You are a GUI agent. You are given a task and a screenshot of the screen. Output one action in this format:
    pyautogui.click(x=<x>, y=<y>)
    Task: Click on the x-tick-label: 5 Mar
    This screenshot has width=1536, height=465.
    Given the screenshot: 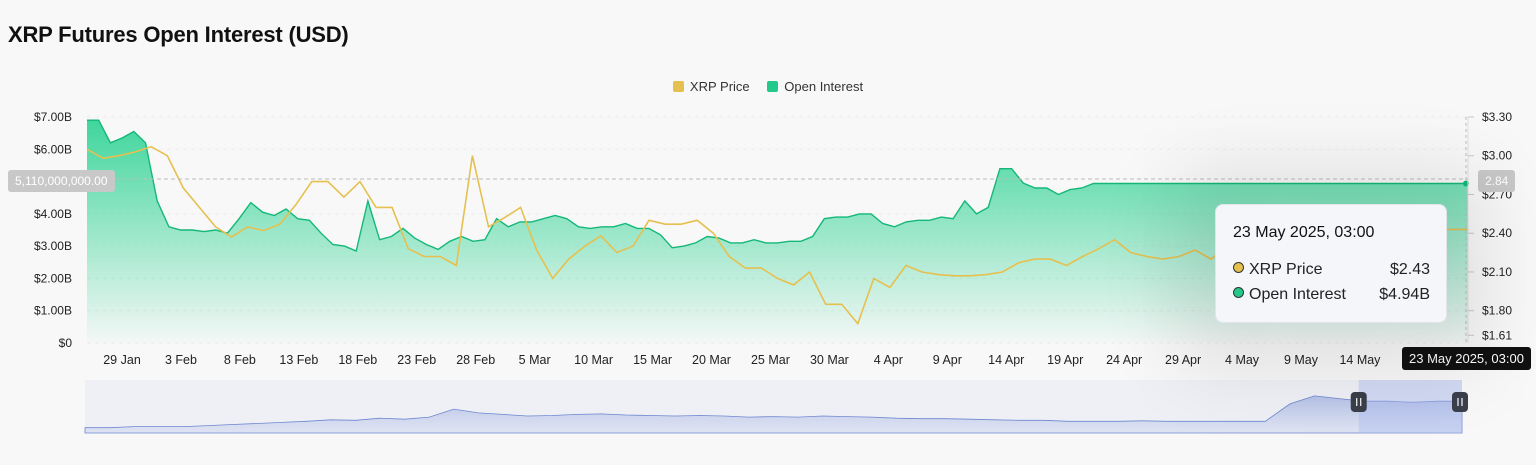 What is the action you would take?
    pyautogui.click(x=535, y=360)
    